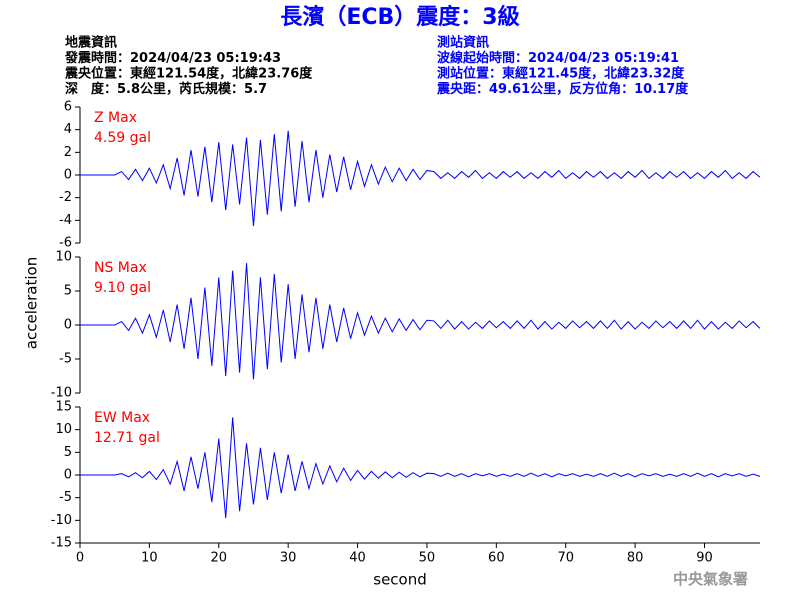 Image resolution: width=800 pixels, height=600 pixels. What do you see at coordinates (68, 129) in the screenshot?
I see `y-tick-label: 4` at bounding box center [68, 129].